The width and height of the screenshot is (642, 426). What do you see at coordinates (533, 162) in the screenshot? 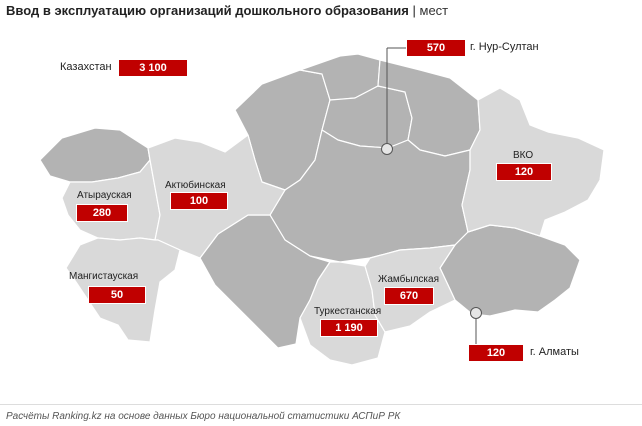
I see `region-vko` at bounding box center [533, 162].